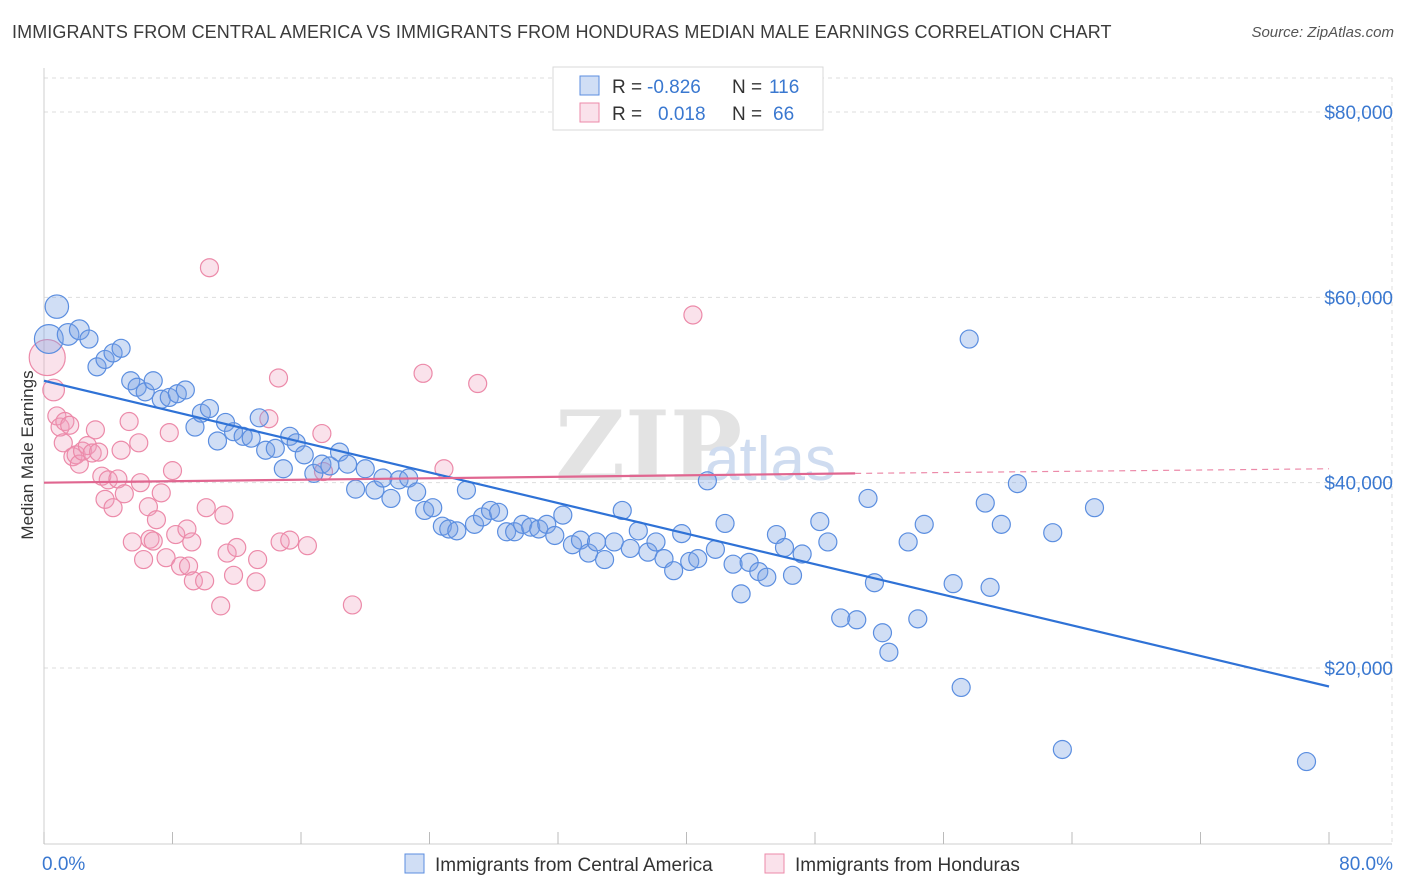 The image size is (1406, 892). Describe the element at coordinates (63, 864) in the screenshot. I see `x-tick-label-0: 0.0%` at that location.